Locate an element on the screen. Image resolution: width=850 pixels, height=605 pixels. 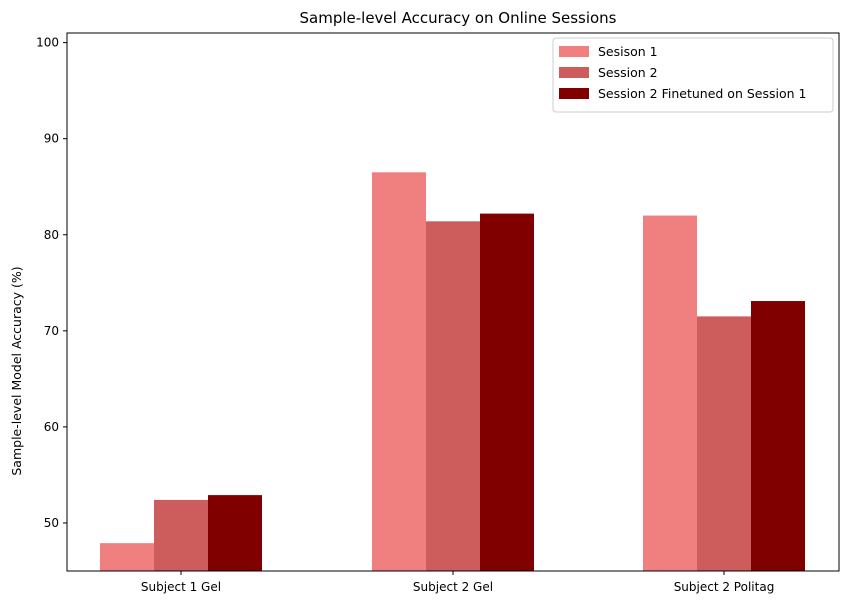
x-tick-label: Subject 1 Gel is located at coordinates (181, 587).